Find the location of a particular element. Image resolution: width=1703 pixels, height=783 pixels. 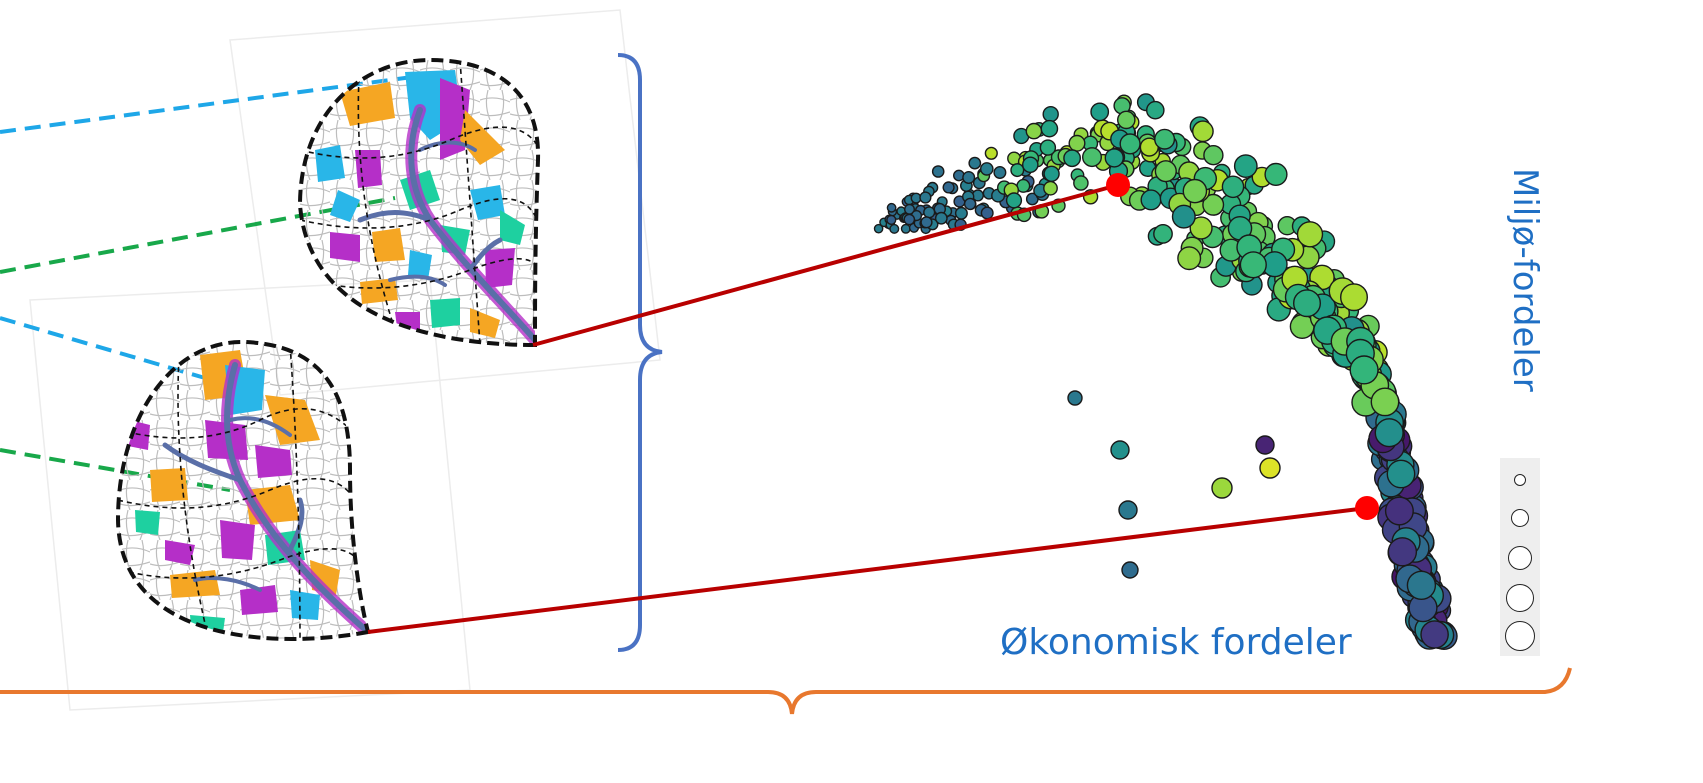

curly-brace-vertical is located at coordinates (640, 352).